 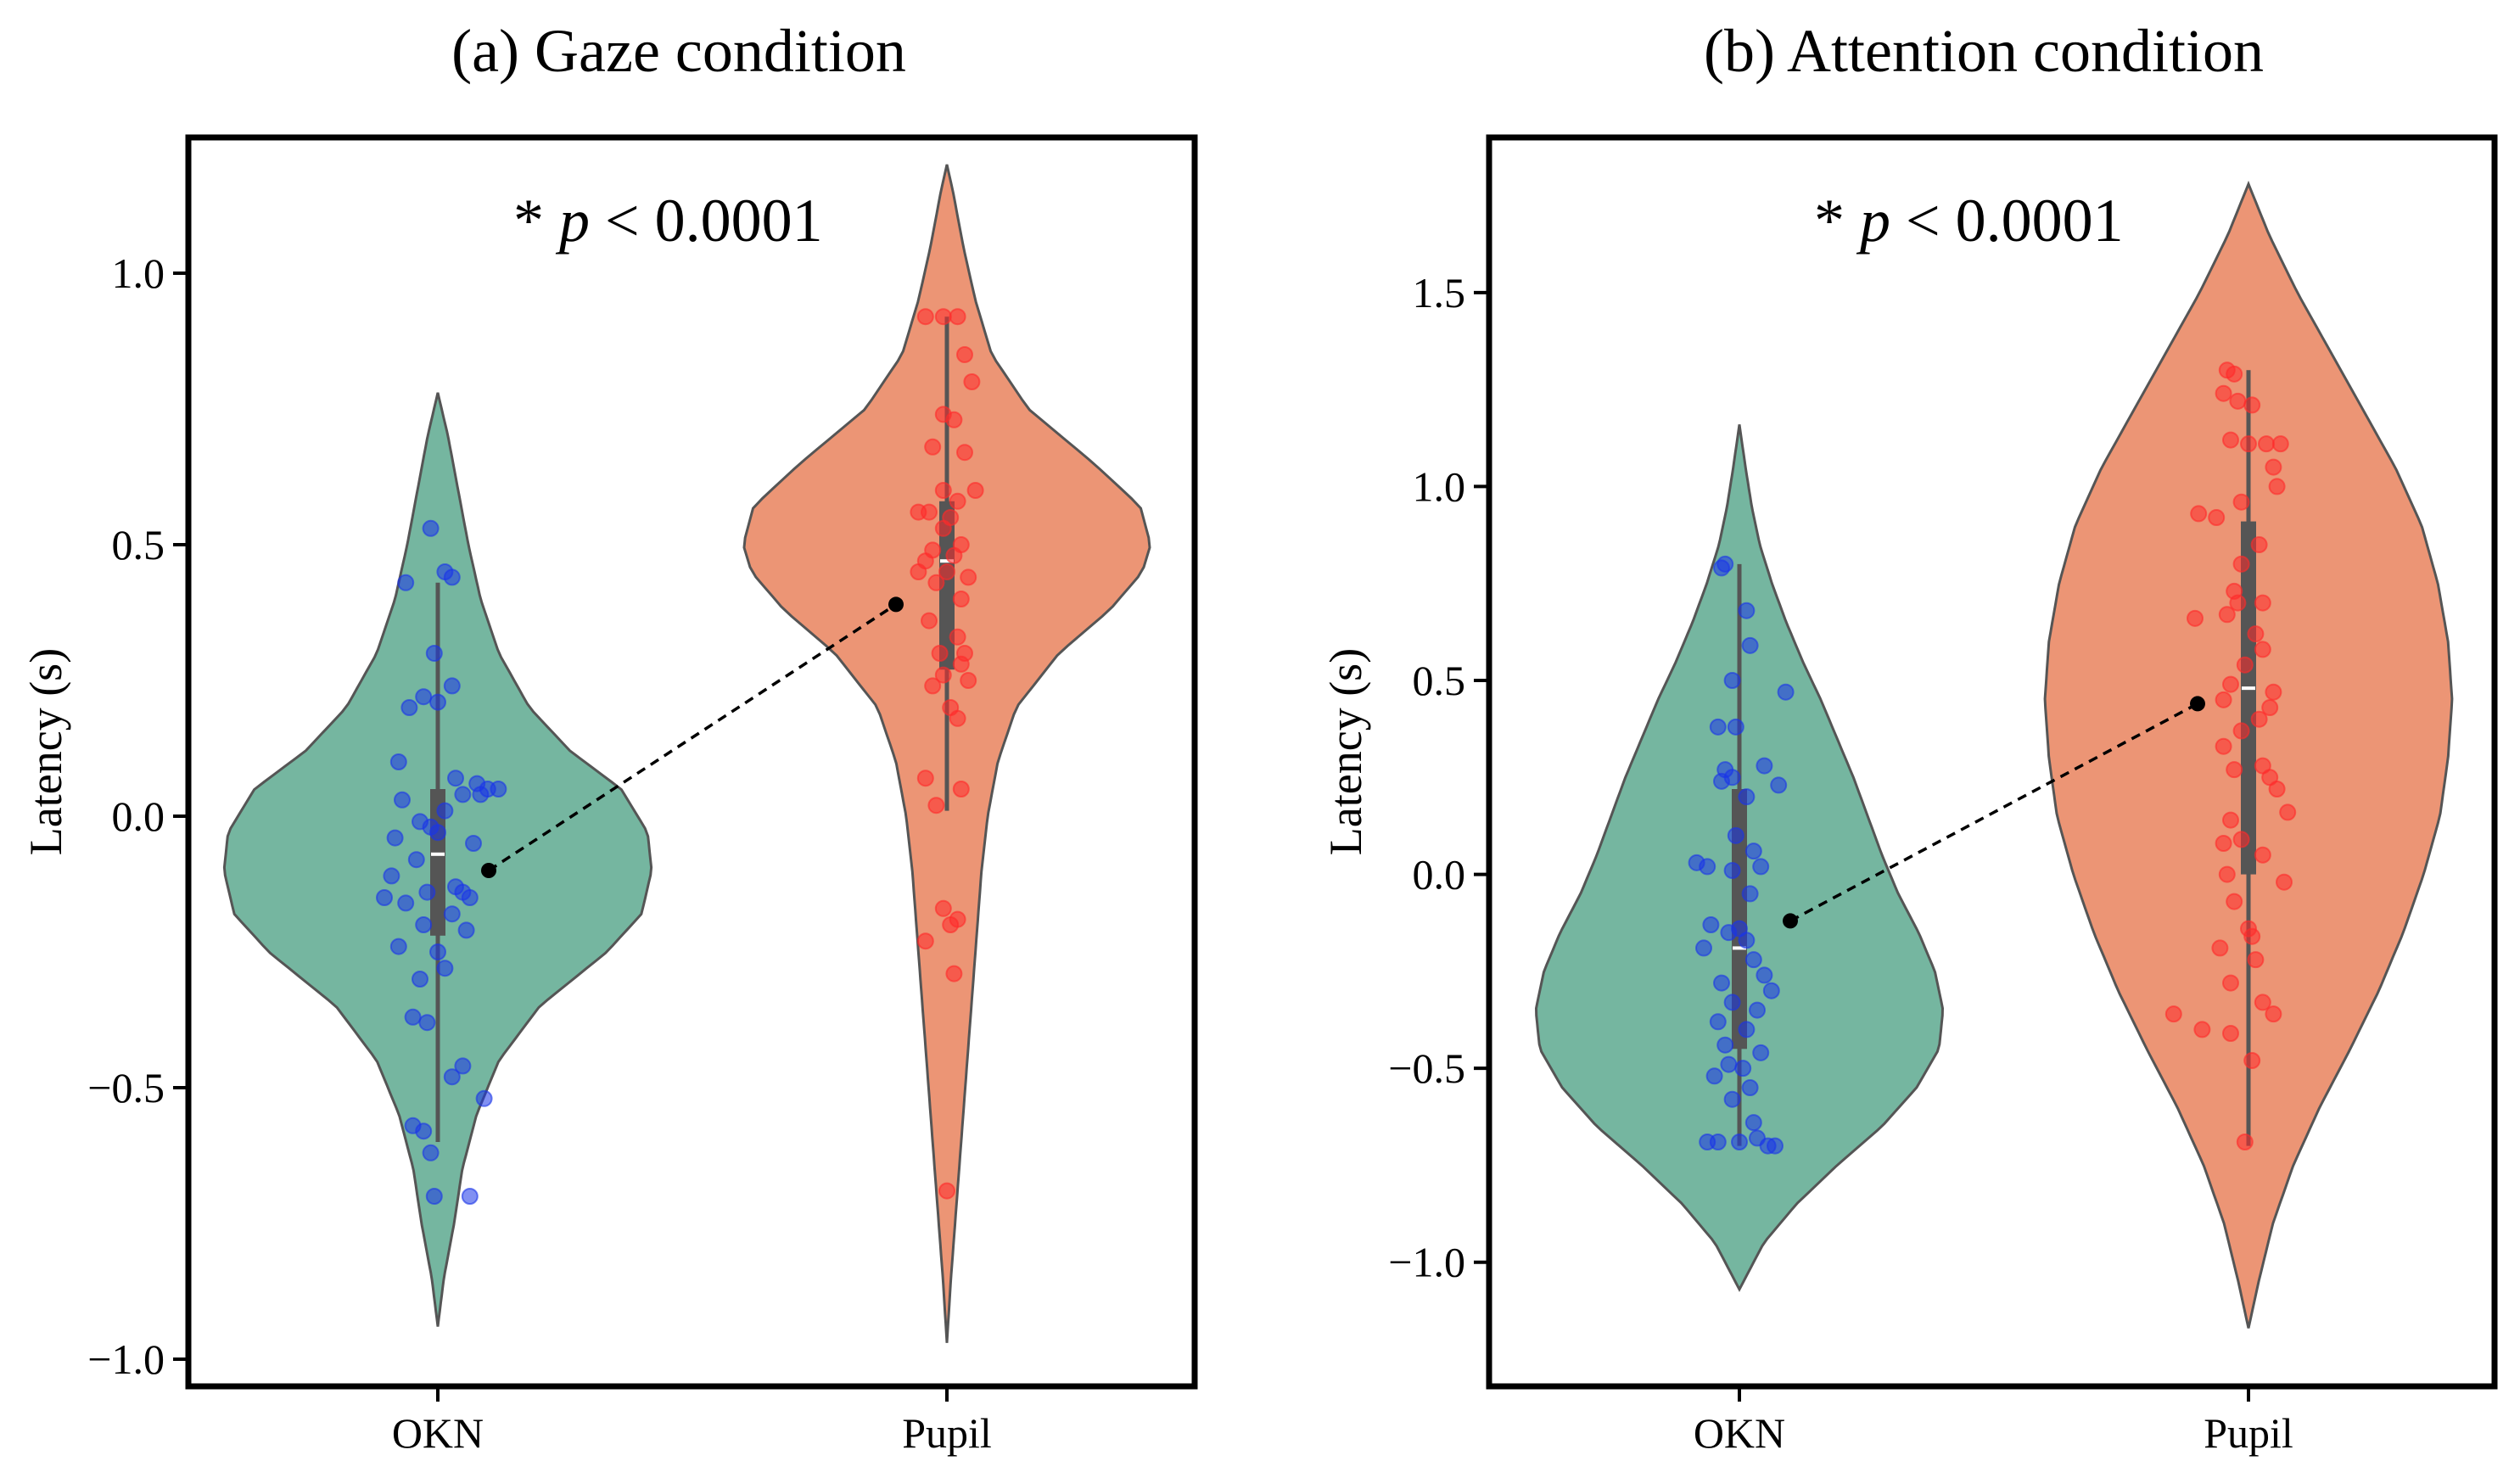 I want to click on y-tick-label: 1.0, so click(x=138, y=273).